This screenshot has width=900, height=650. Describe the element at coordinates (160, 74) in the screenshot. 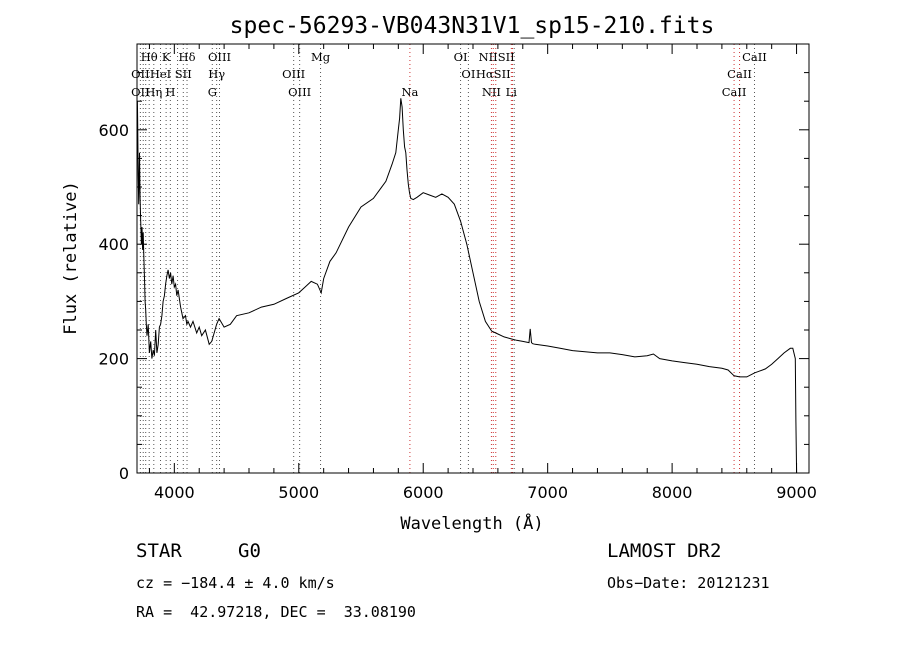

I see `line-label-9: HeI` at that location.